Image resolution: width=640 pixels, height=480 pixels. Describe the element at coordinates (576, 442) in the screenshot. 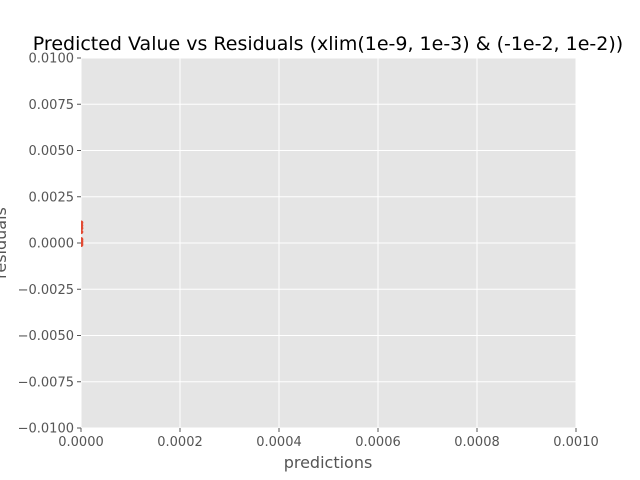

I see `x-tick-label: 0.0010` at that location.